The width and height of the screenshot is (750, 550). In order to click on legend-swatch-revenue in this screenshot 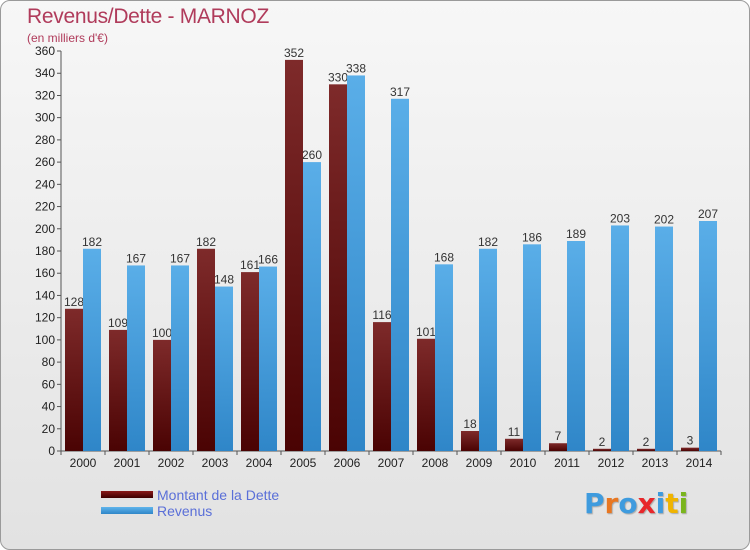, I will do `click(127, 510)`.